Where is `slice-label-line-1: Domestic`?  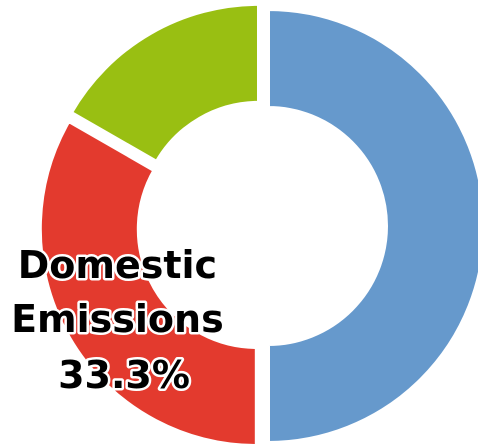 slice-label-line-1: Domestic is located at coordinates (117, 265).